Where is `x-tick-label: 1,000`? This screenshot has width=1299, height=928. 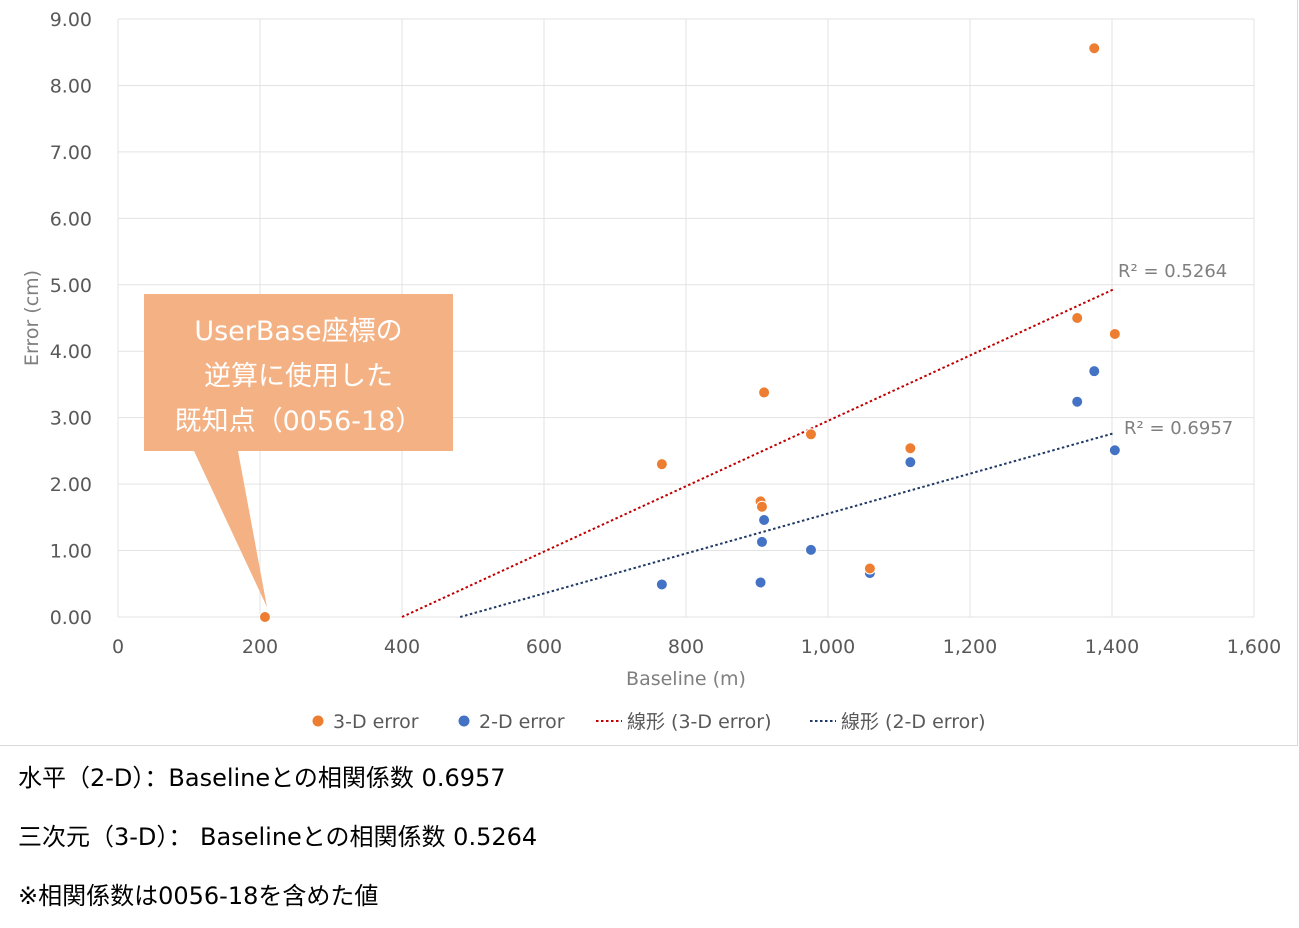
x-tick-label: 1,000 is located at coordinates (828, 647).